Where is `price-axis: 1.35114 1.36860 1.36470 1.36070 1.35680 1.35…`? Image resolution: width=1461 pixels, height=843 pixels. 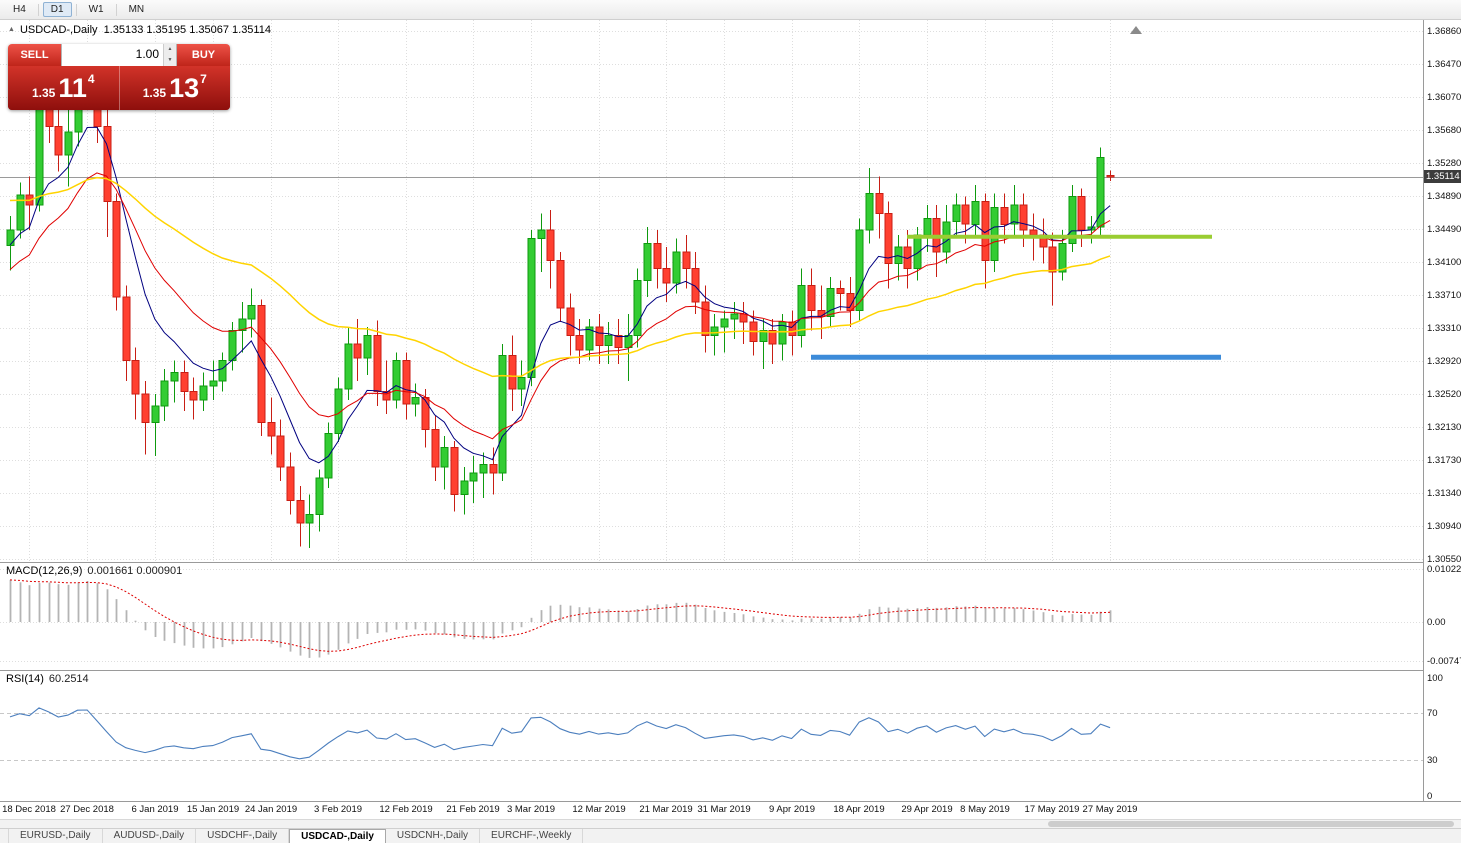
price-axis: 1.35114 1.36860 1.36470 1.36070 1.35680 1.35… is located at coordinates (1442, 411).